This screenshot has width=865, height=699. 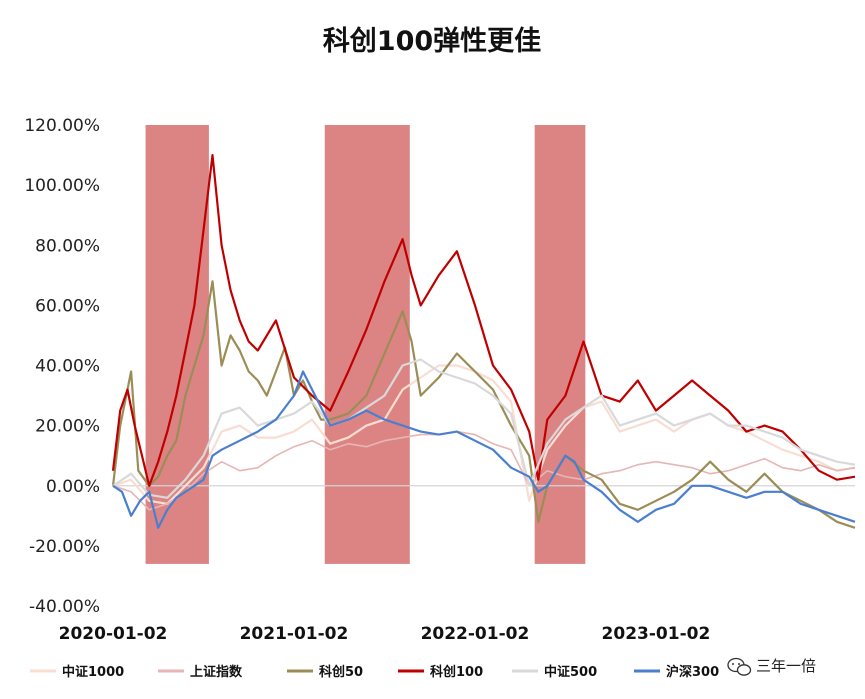 What do you see at coordinates (93, 672) in the screenshot?
I see `legend-label: 中证1000` at bounding box center [93, 672].